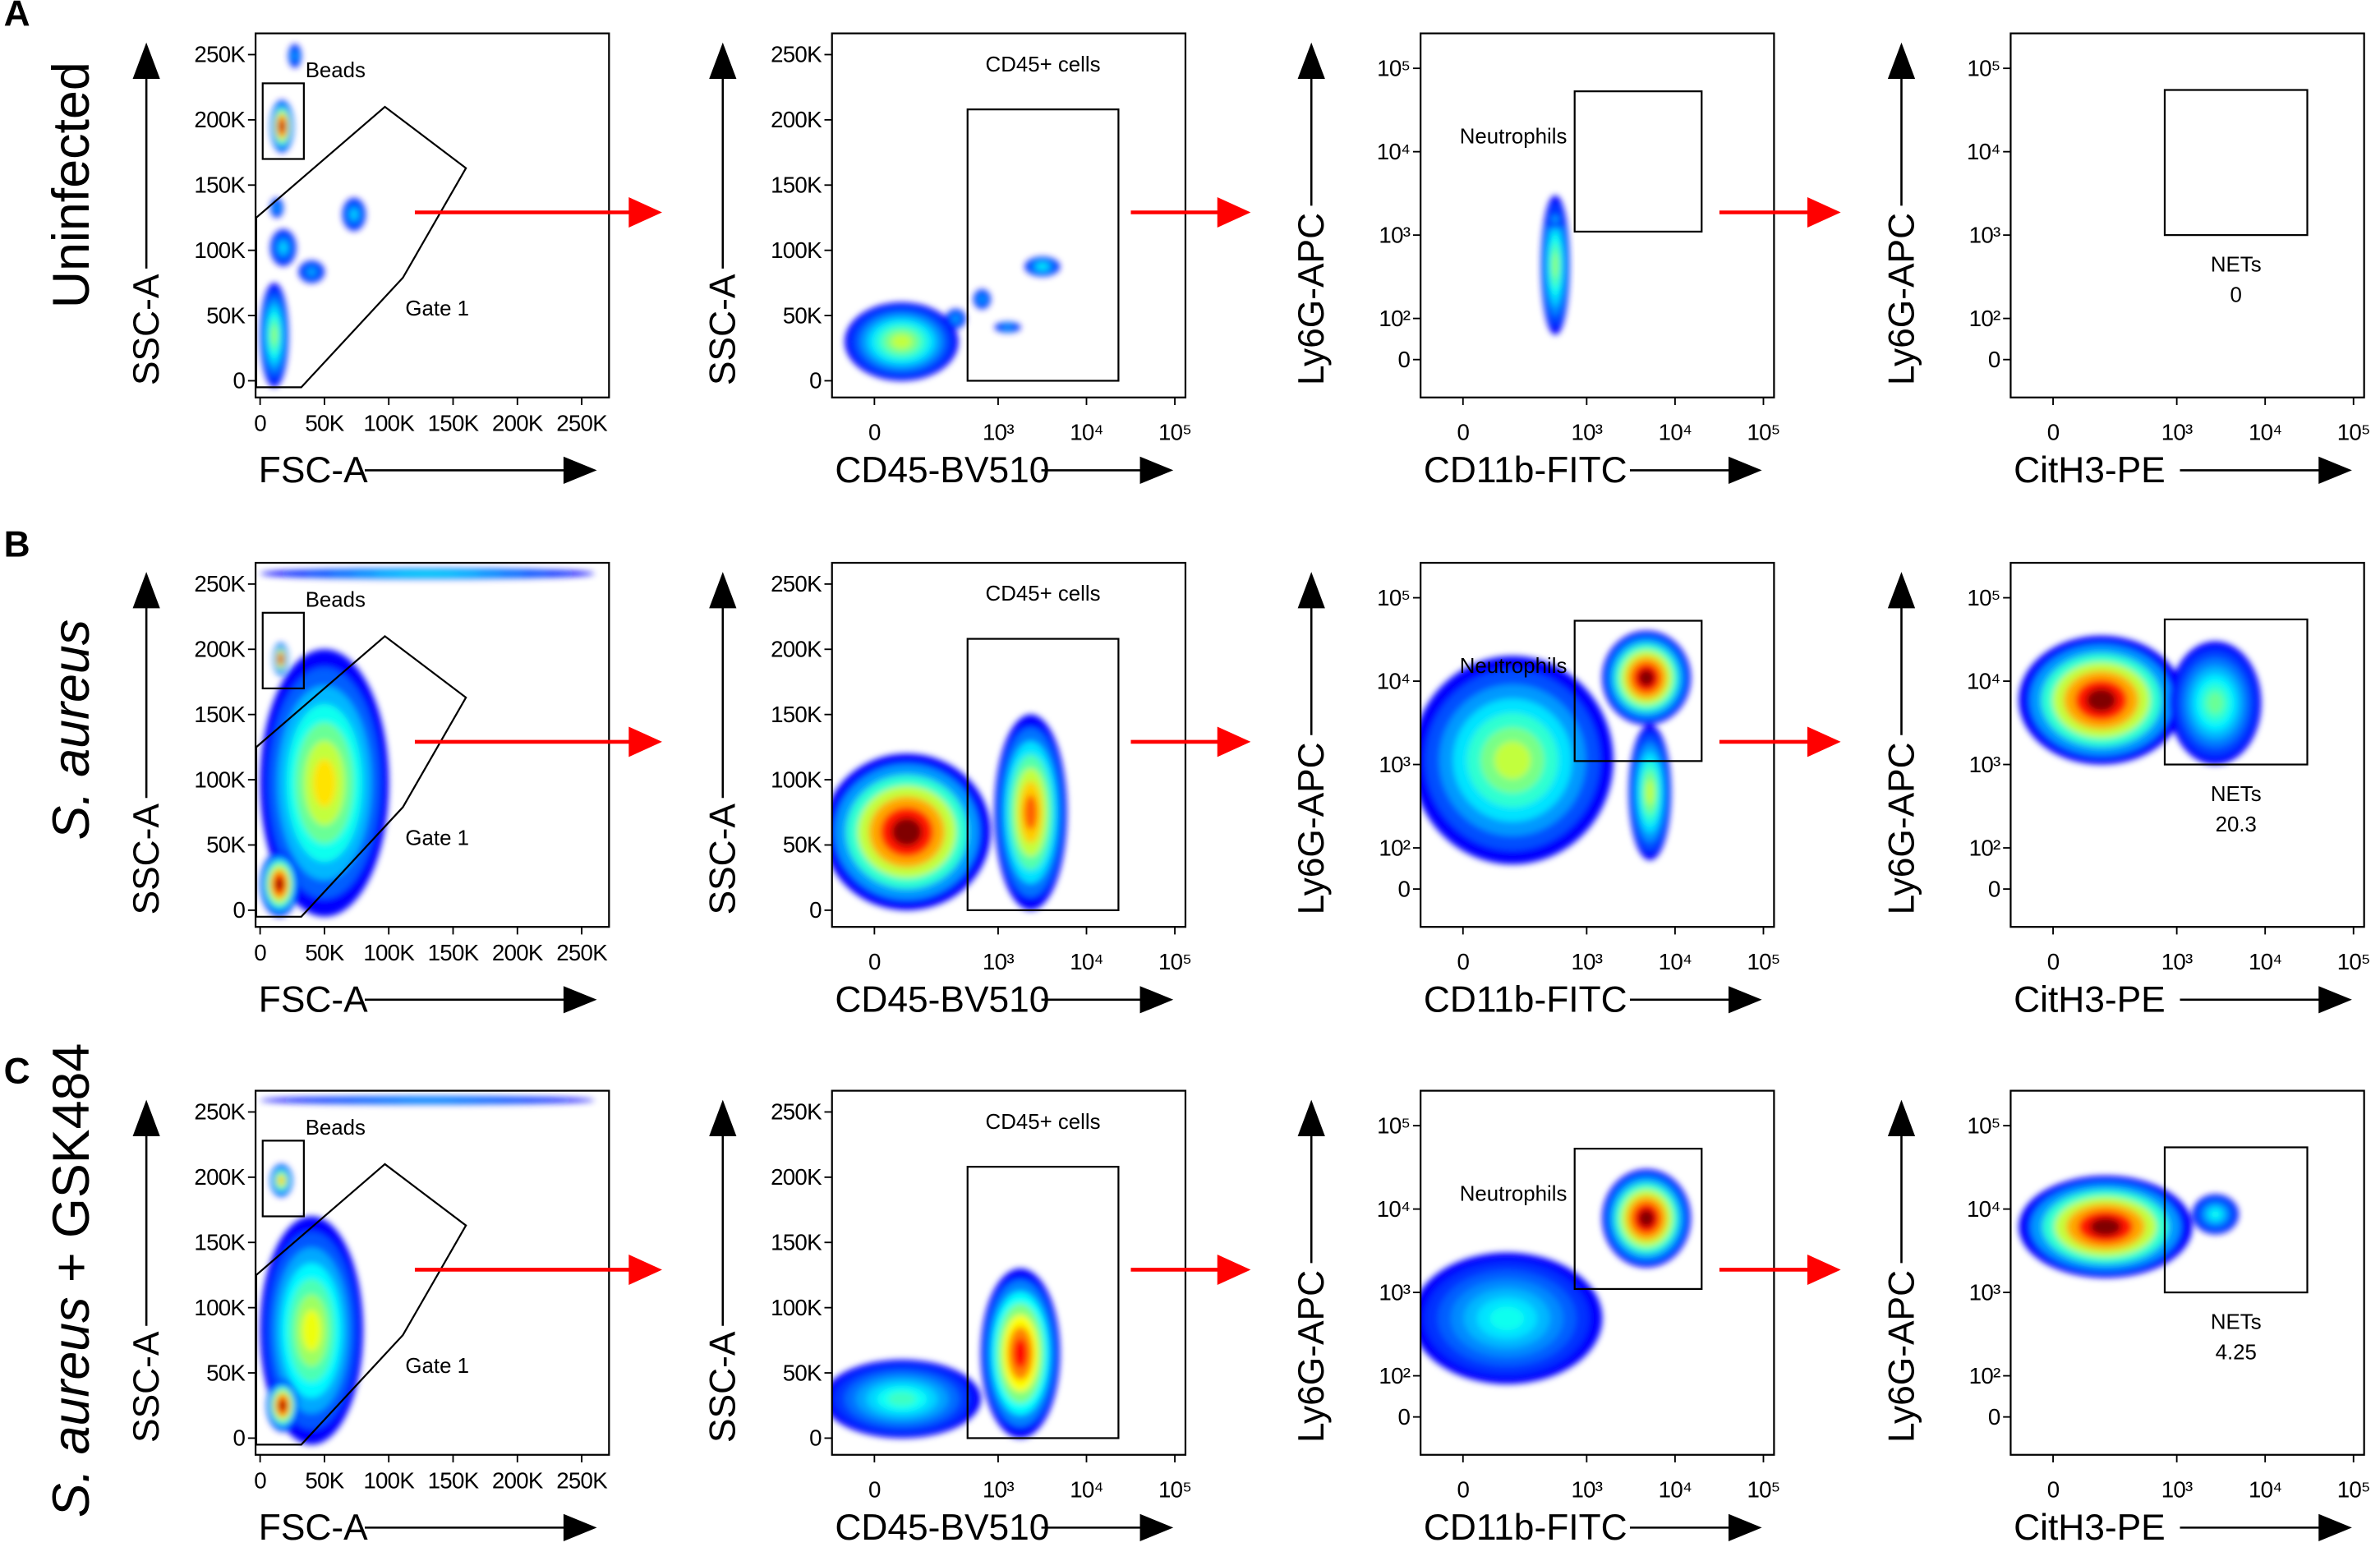  What do you see at coordinates (1043, 1123) in the screenshot?
I see `gate-label: CD45+ cells` at bounding box center [1043, 1123].